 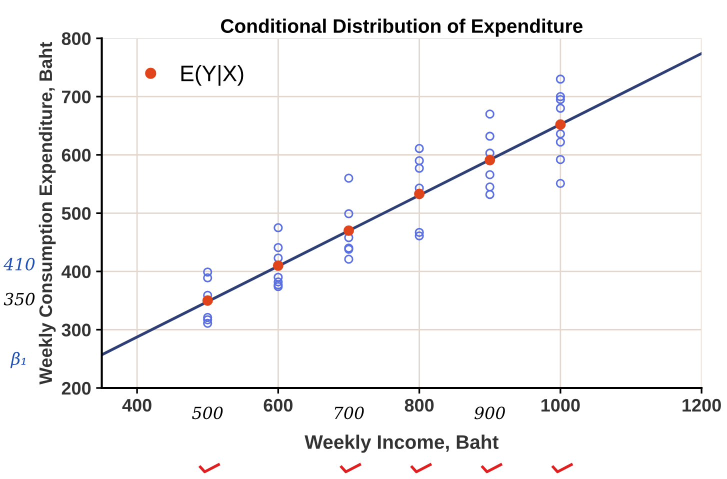 What do you see at coordinates (19, 264) in the screenshot?
I see `text: 410` at bounding box center [19, 264].